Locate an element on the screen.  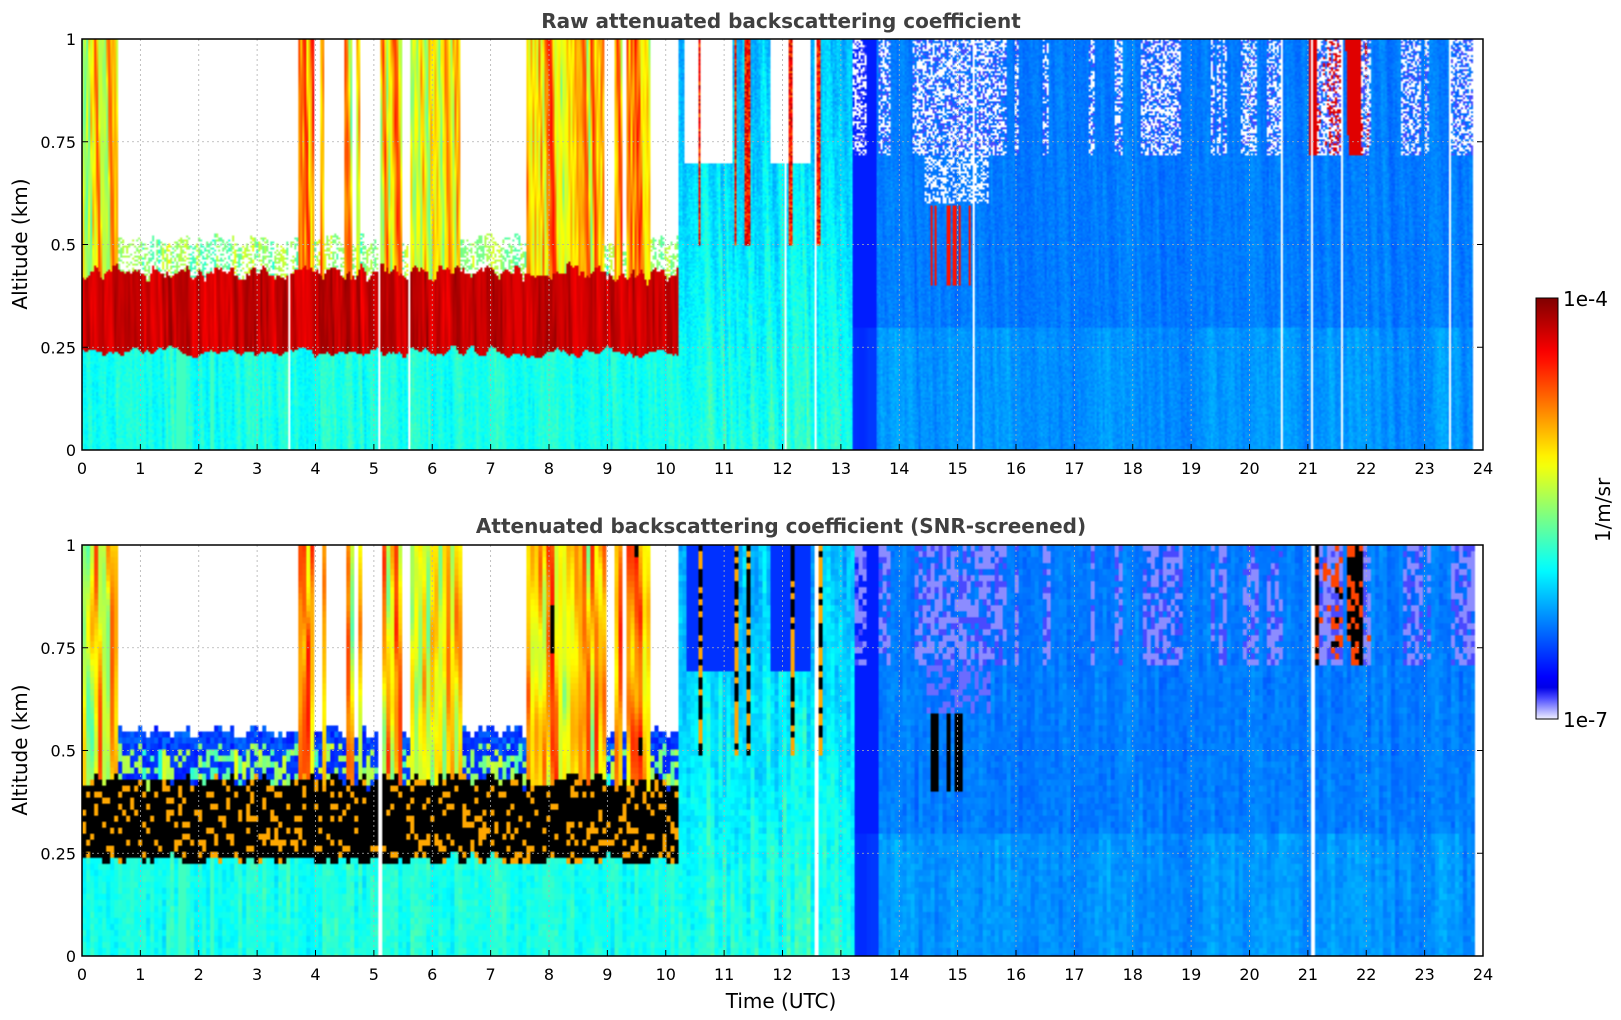
x-axis-label: Time (UTC) is located at coordinates (781, 1001).